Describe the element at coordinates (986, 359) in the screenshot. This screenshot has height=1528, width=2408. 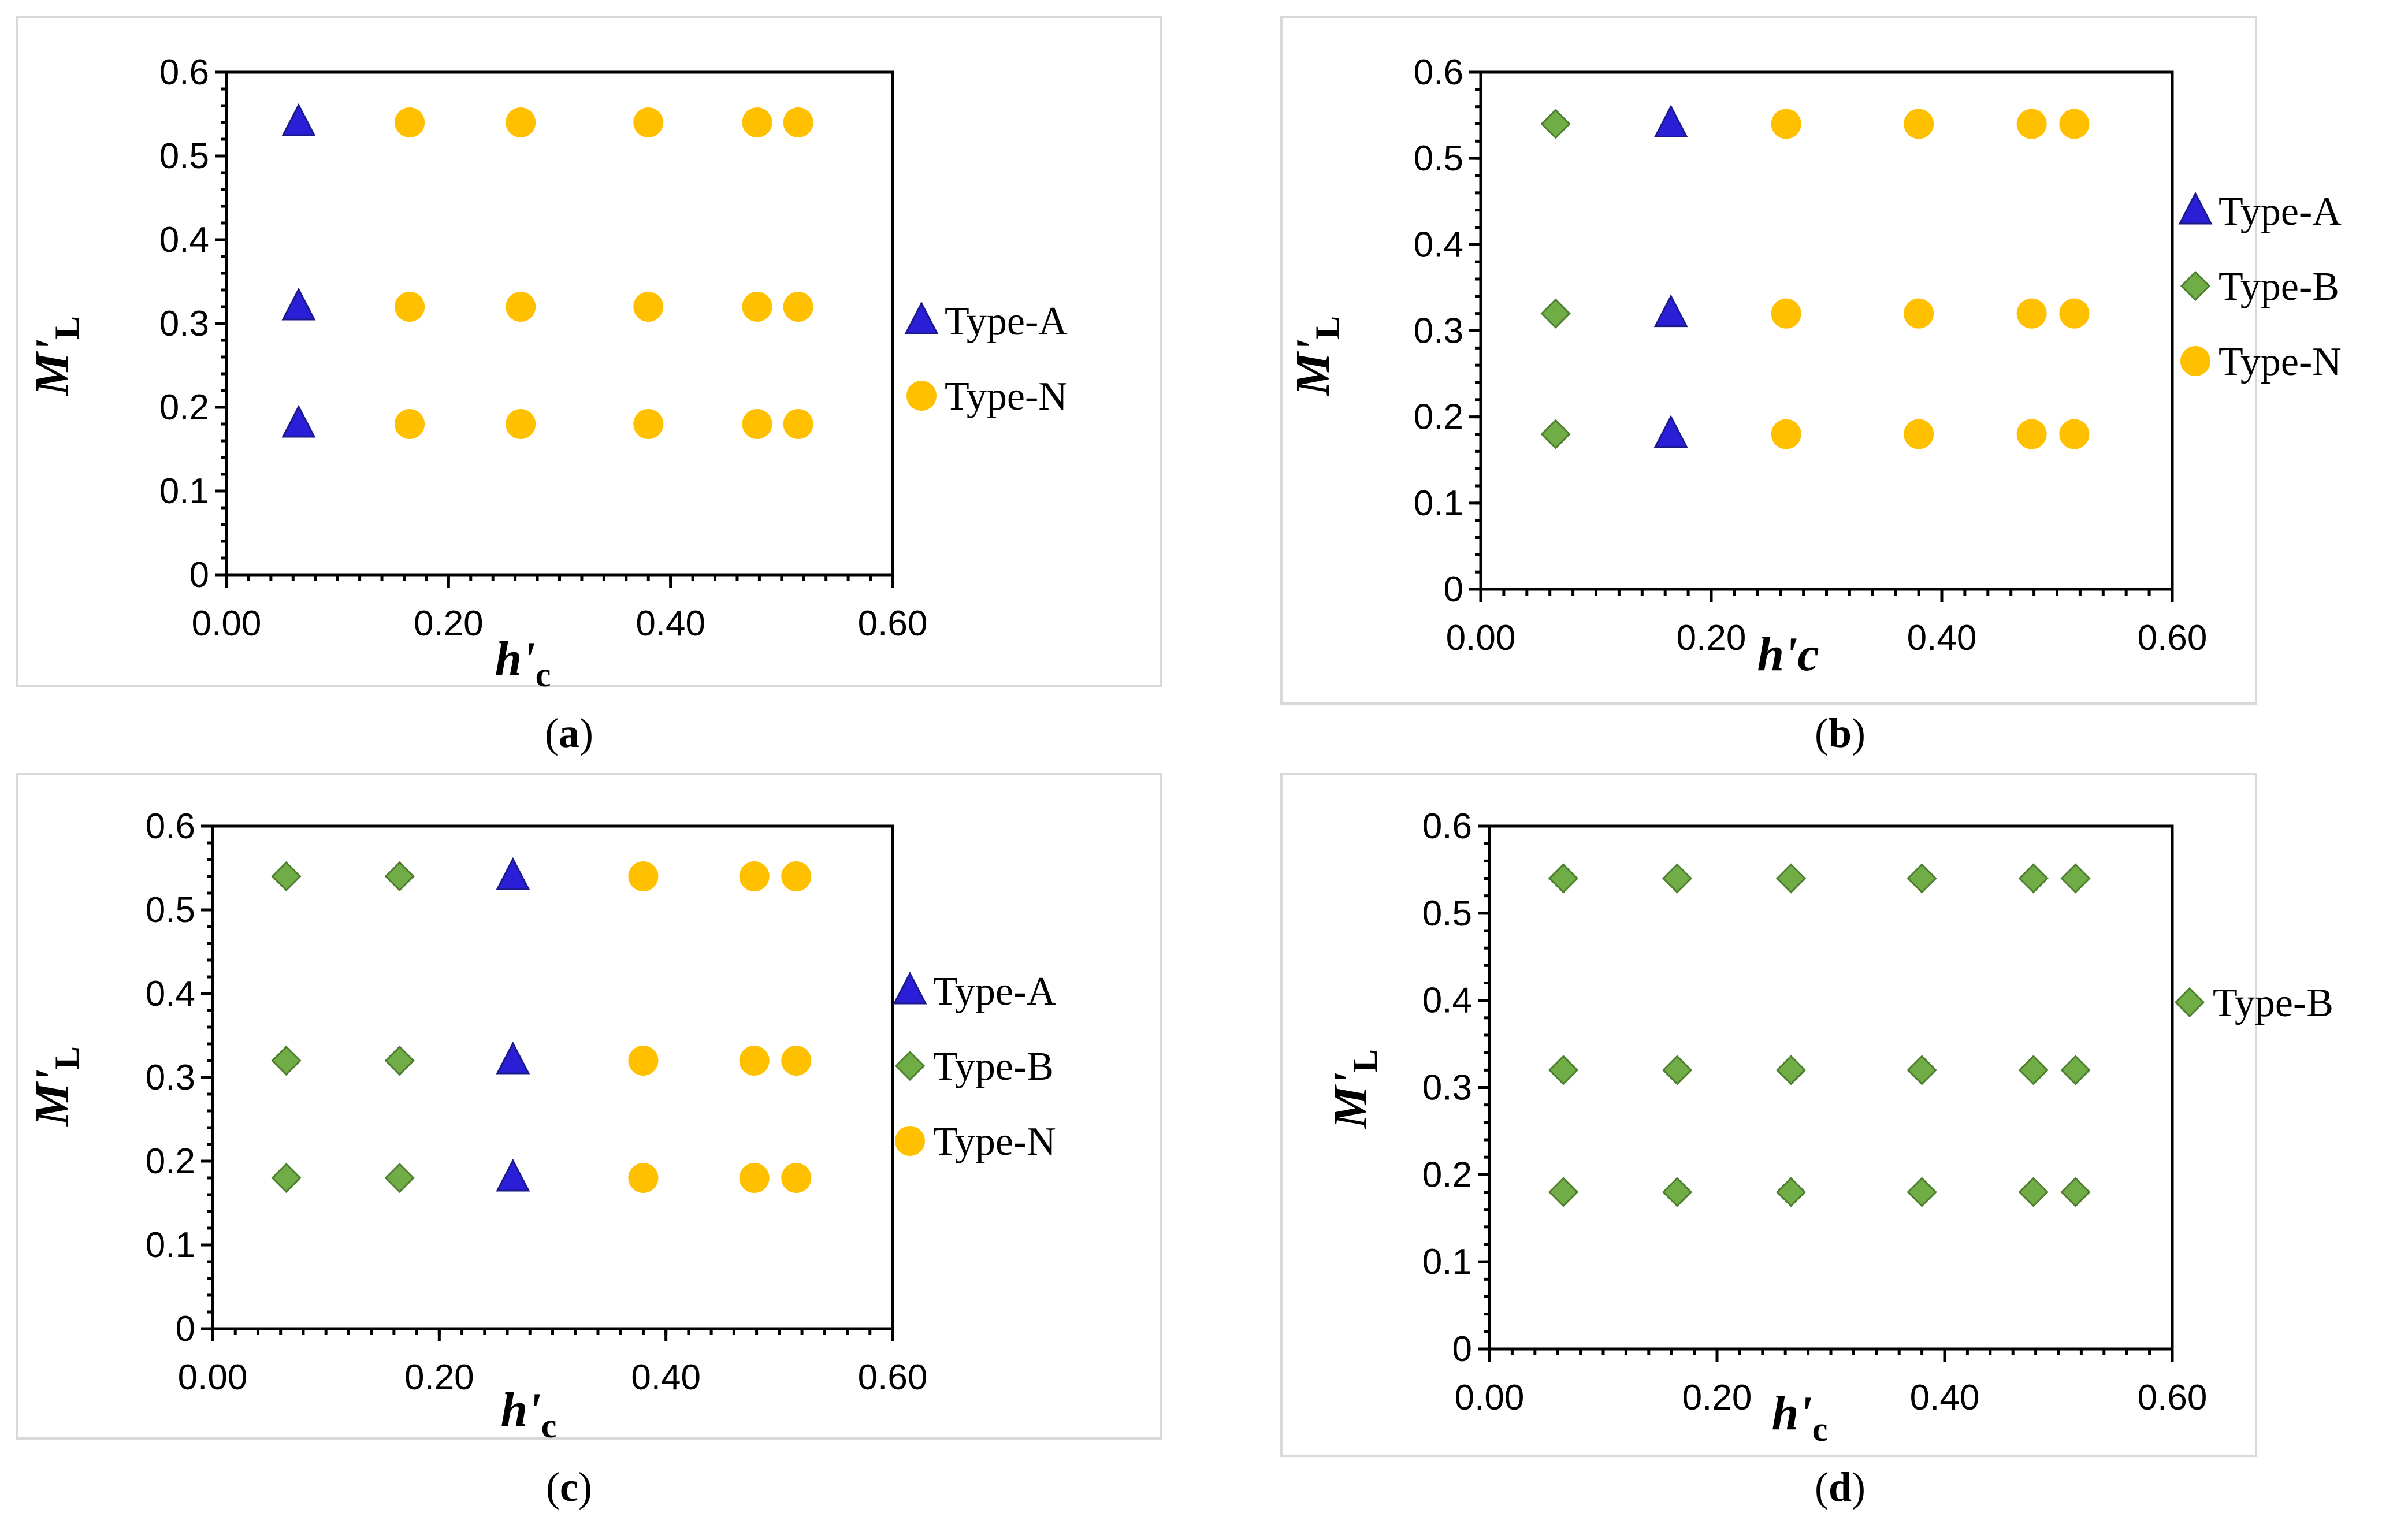
I see `legend: Type-A Type-N` at that location.